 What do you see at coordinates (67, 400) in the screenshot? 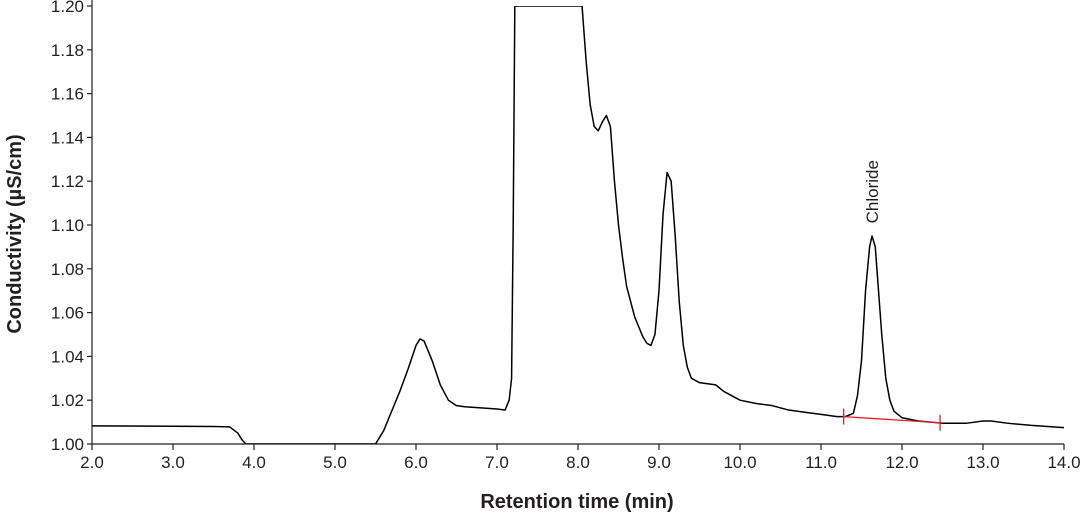
I see `y-tick-label: 1.02` at bounding box center [67, 400].